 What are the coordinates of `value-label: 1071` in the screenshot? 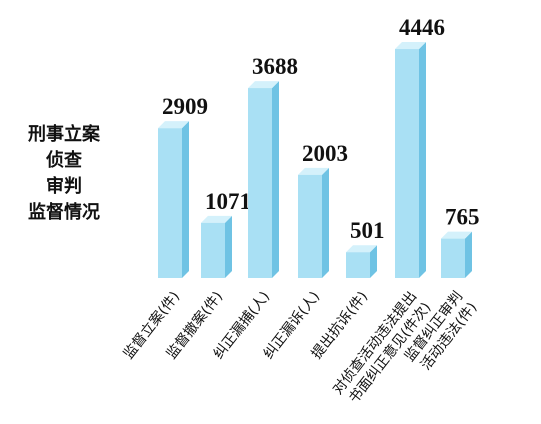 It's located at (228, 201).